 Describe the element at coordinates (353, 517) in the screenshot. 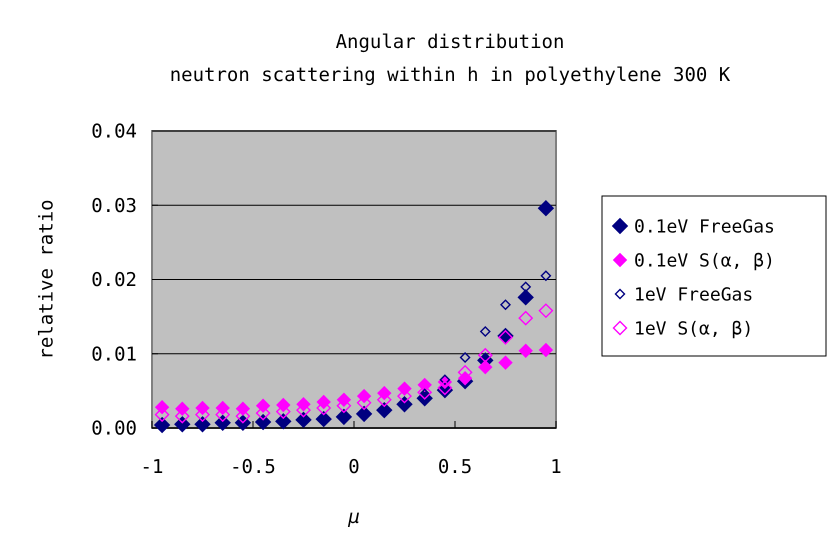

I see `x-axis-title: μ` at that location.